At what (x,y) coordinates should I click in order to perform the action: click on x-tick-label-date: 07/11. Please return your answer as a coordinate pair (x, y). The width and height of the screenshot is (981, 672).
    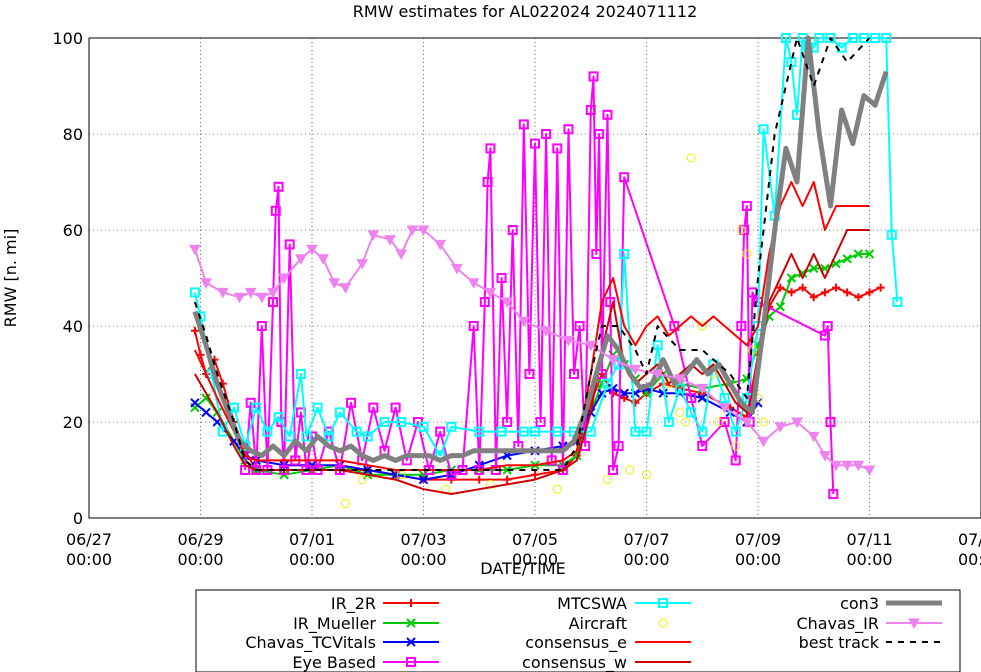
    Looking at the image, I should click on (869, 539).